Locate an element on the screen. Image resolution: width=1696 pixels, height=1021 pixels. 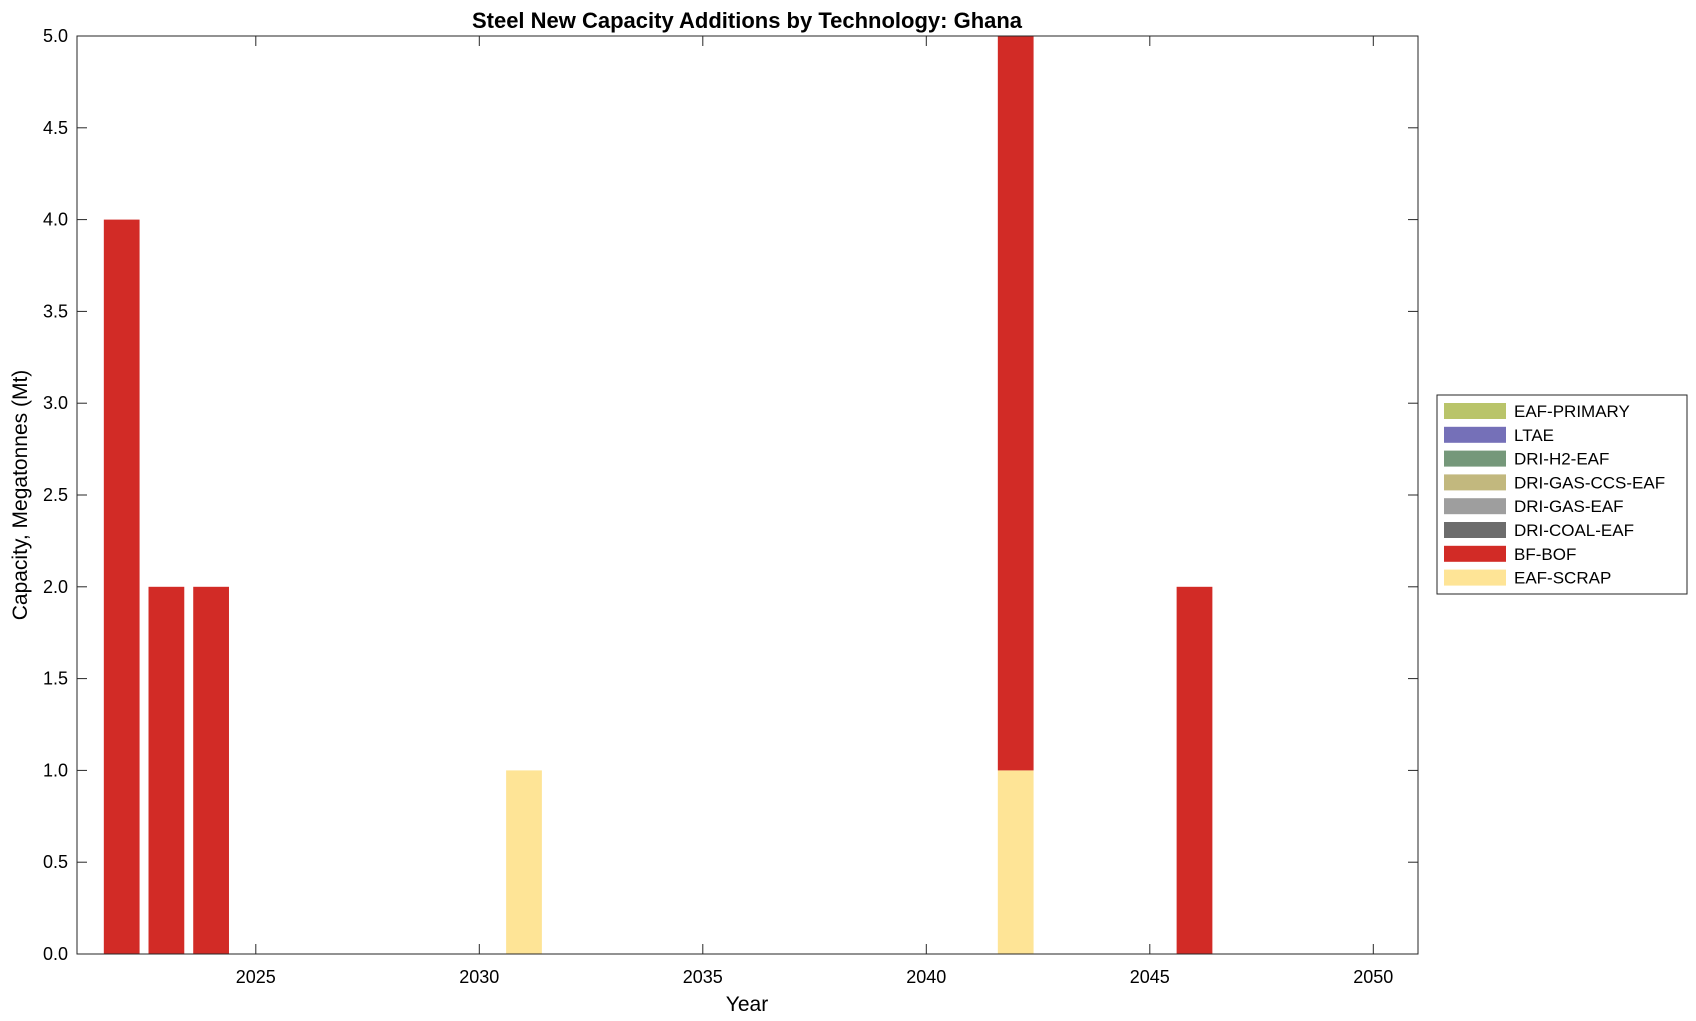
legend-label-bf-bof: BF-BOF is located at coordinates (1545, 554).